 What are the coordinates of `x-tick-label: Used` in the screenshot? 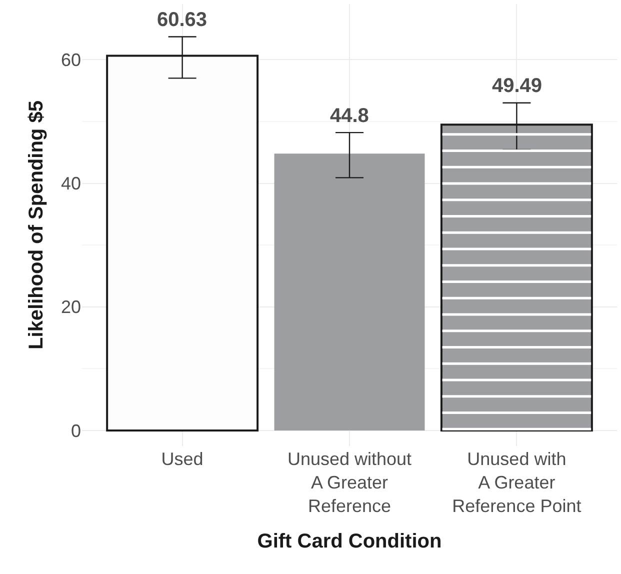 It's located at (182, 459).